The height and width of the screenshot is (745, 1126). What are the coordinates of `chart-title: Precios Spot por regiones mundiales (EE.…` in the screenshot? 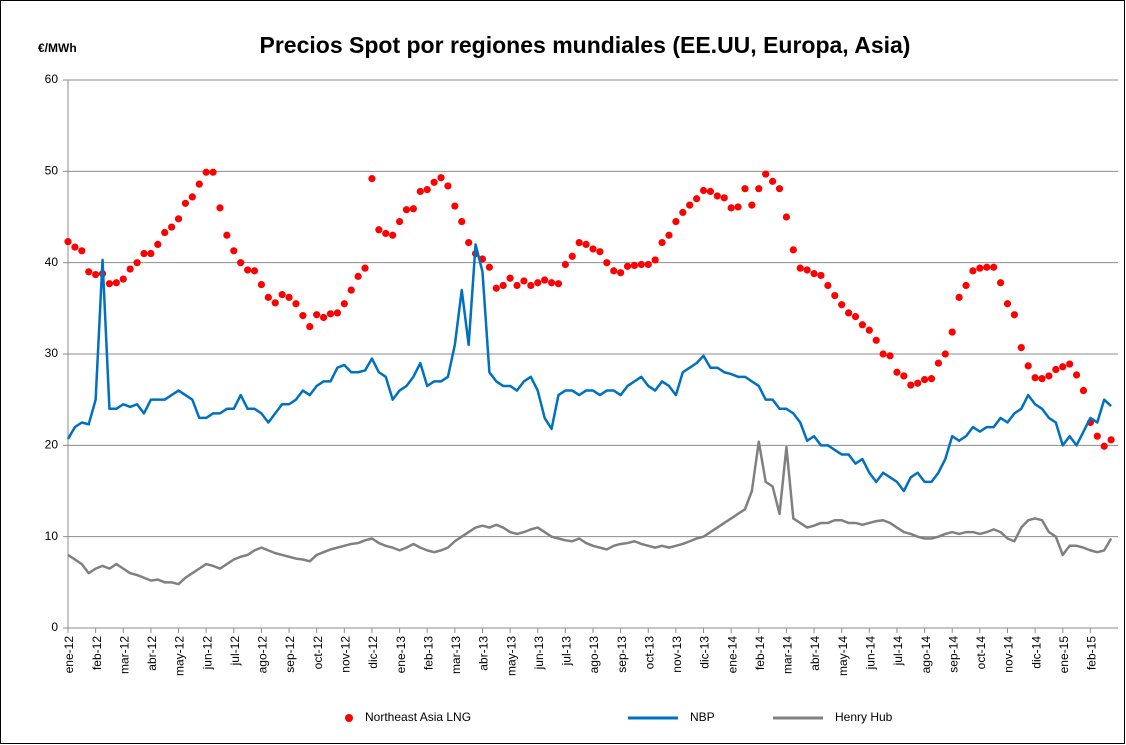 It's located at (585, 45).